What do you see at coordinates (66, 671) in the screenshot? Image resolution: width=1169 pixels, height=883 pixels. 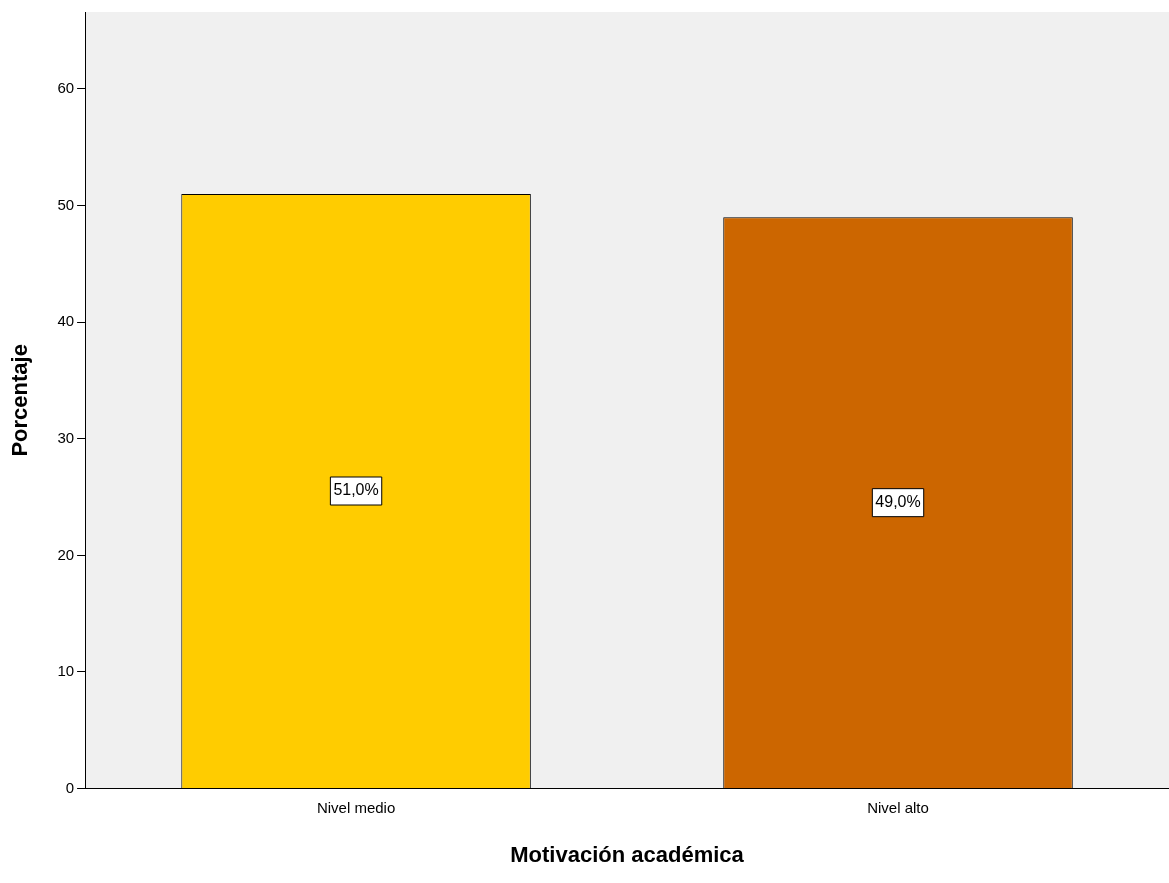 I see `y-tick-label: 10` at bounding box center [66, 671].